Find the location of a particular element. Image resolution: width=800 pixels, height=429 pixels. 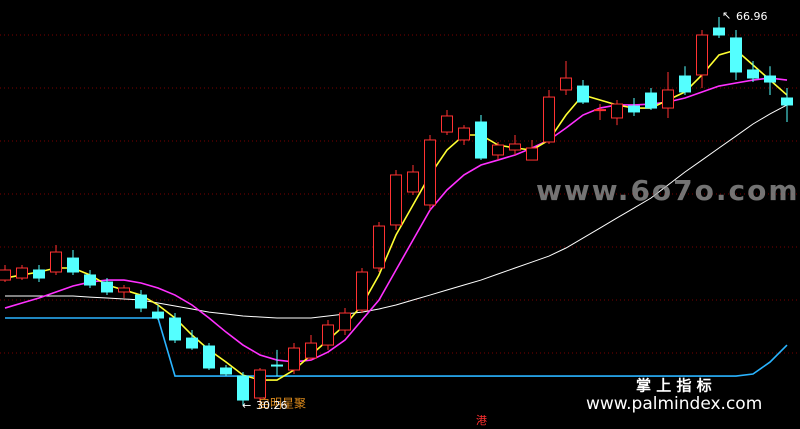

watermark-brand: 掌 上 指 标 is located at coordinates (674, 386).